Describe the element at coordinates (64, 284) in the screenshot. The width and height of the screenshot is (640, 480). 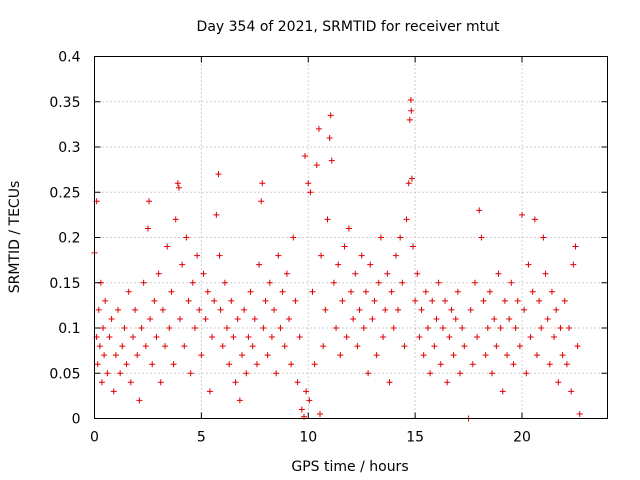
I see `y-tick-label: 0.15` at that location.